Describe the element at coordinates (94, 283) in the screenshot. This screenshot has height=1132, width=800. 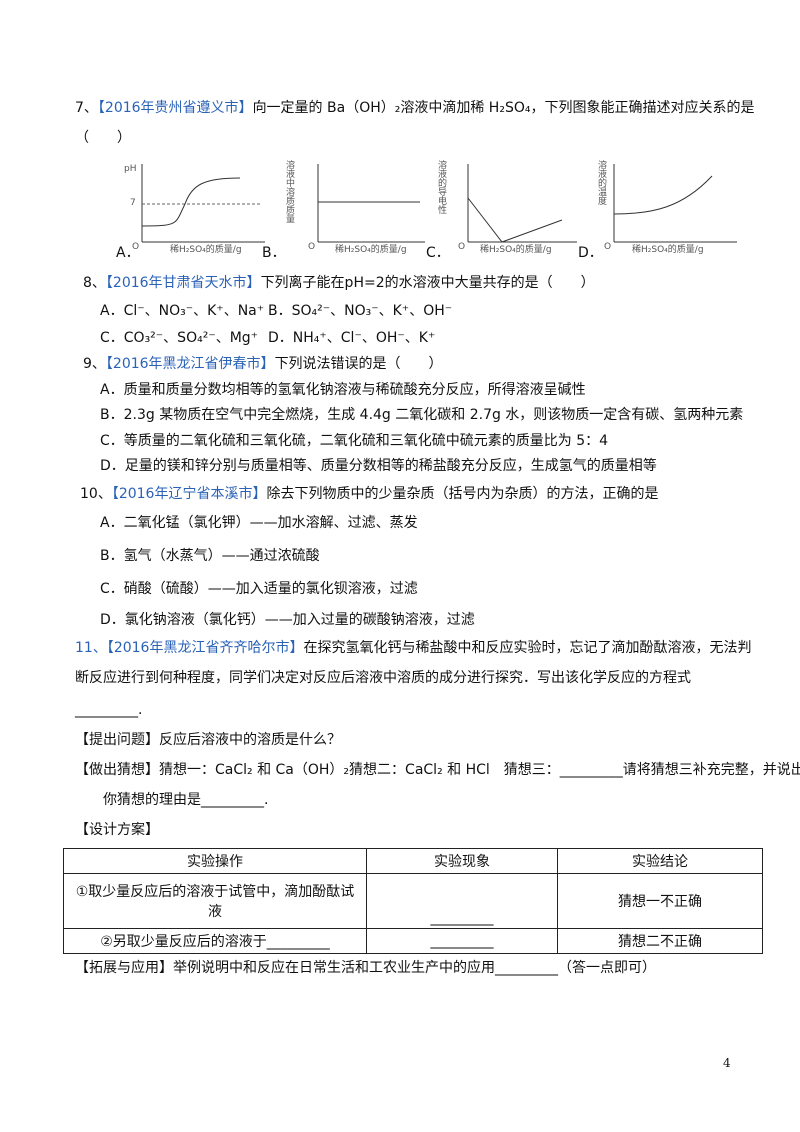
I see `q-number: 8、` at that location.